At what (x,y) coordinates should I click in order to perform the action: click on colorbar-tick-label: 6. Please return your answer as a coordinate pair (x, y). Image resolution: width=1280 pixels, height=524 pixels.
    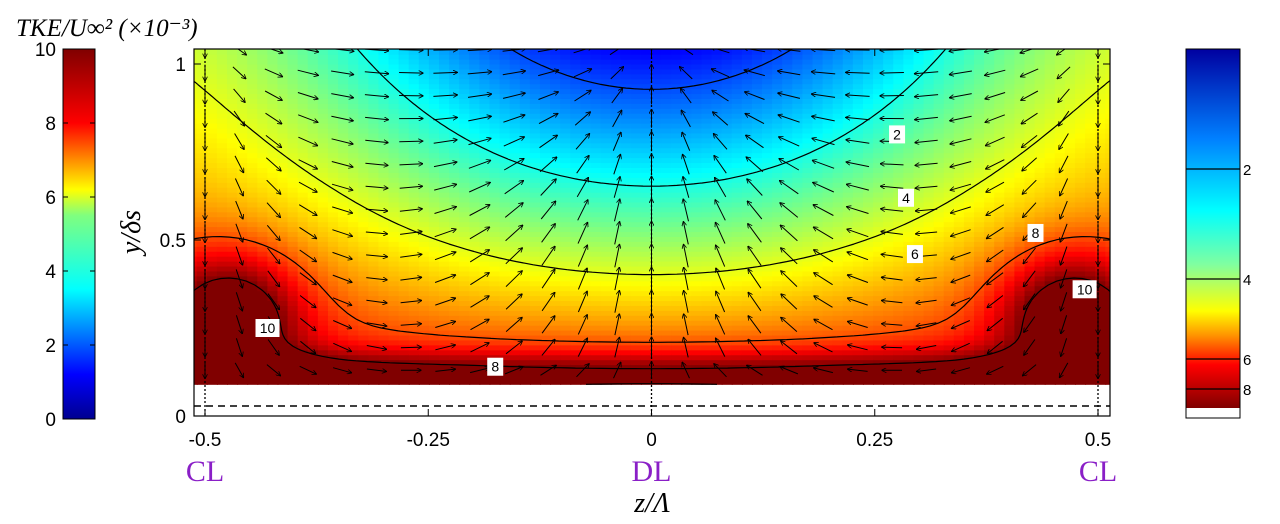
    Looking at the image, I should click on (50, 198).